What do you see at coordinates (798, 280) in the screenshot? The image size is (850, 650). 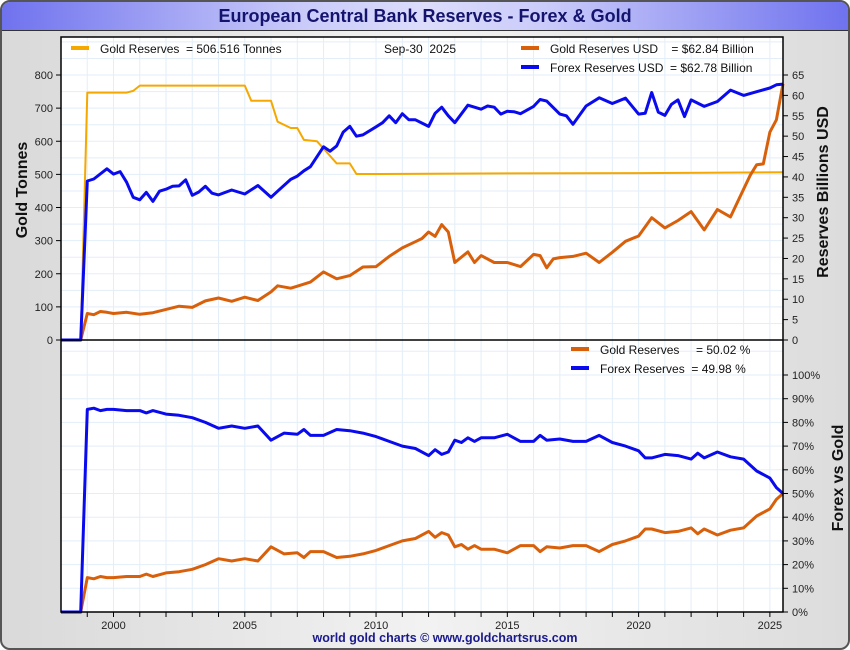 I see `y-tick-right: 15` at bounding box center [798, 280].